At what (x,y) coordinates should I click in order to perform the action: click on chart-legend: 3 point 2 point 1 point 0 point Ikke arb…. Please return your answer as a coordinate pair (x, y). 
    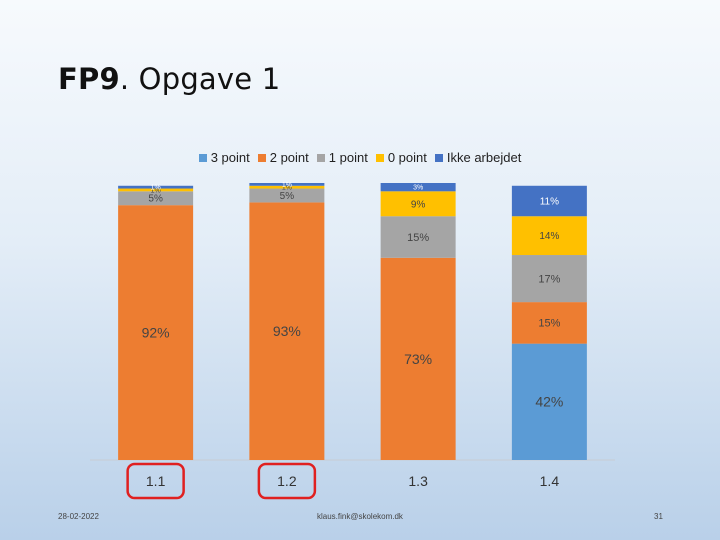
    Looking at the image, I should click on (360, 157).